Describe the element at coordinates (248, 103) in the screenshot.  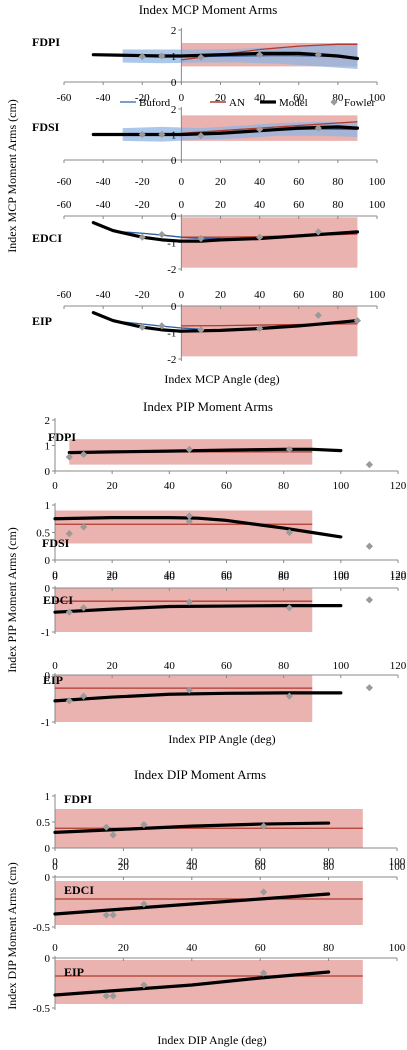
I see `legend: Buford AN Model Fowler` at that location.